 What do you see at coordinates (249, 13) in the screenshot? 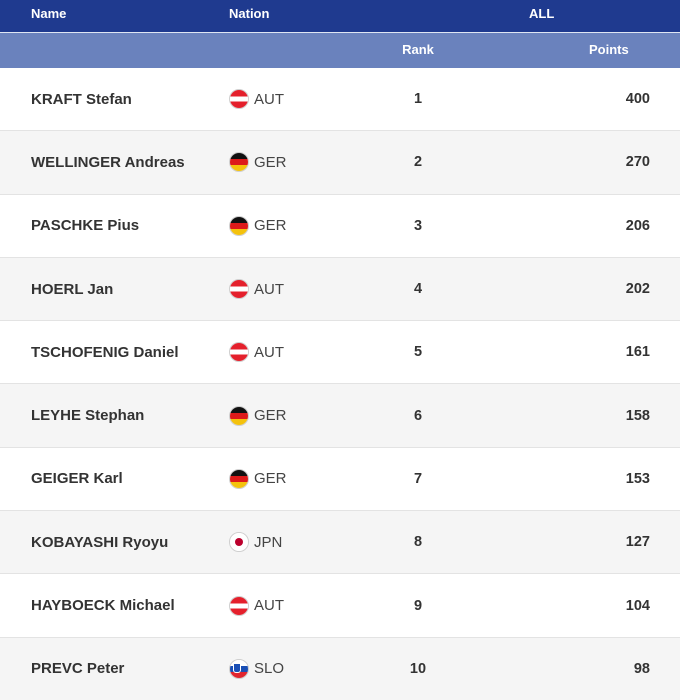
I see `nation-column-header: Nation` at bounding box center [249, 13].